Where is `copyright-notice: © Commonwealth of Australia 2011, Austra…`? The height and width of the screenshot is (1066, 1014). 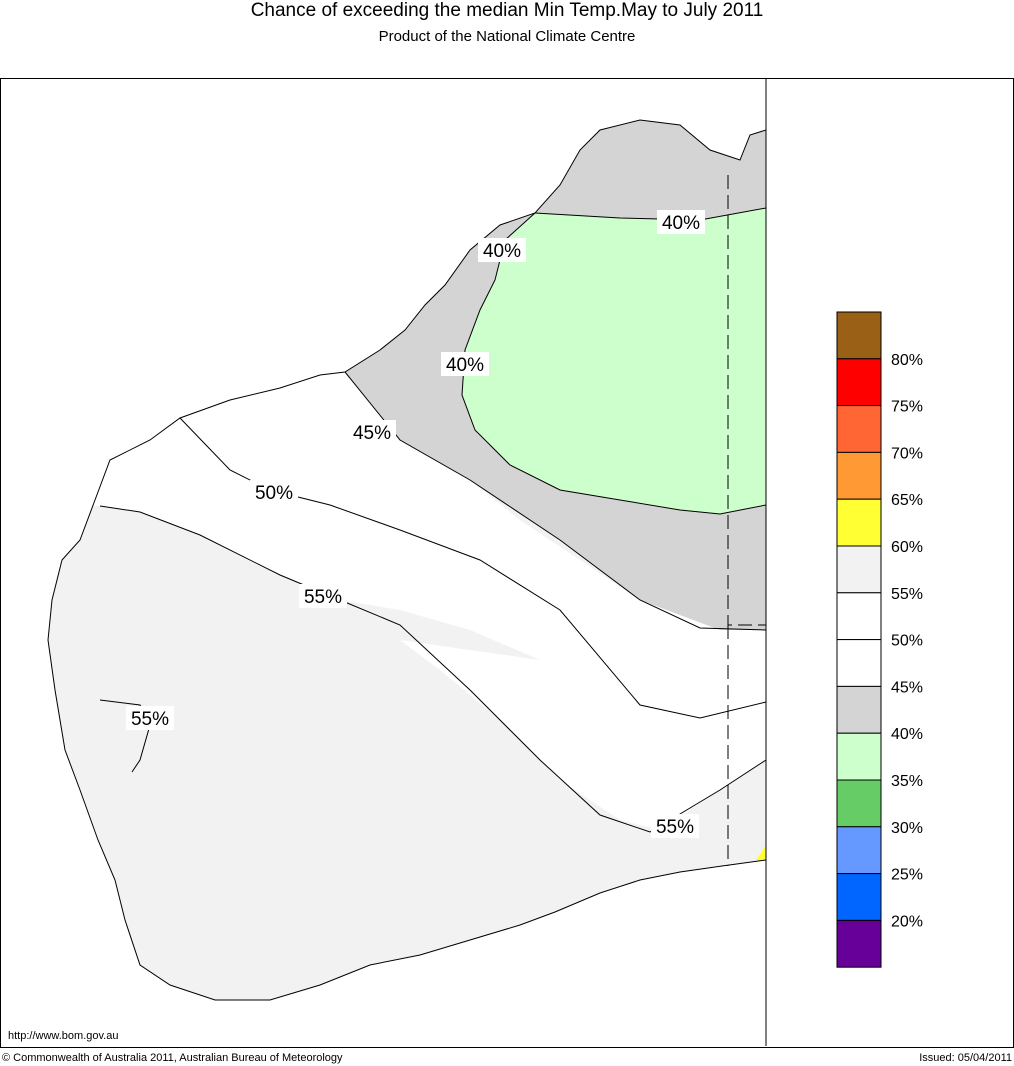
copyright-notice: © Commonwealth of Australia 2011, Austra… is located at coordinates (172, 1058).